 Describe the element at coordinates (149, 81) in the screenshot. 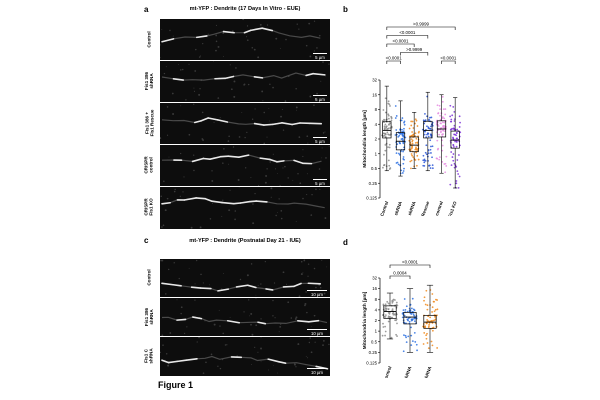

I see `a-row-label: Fis1 386 shRNA` at that location.